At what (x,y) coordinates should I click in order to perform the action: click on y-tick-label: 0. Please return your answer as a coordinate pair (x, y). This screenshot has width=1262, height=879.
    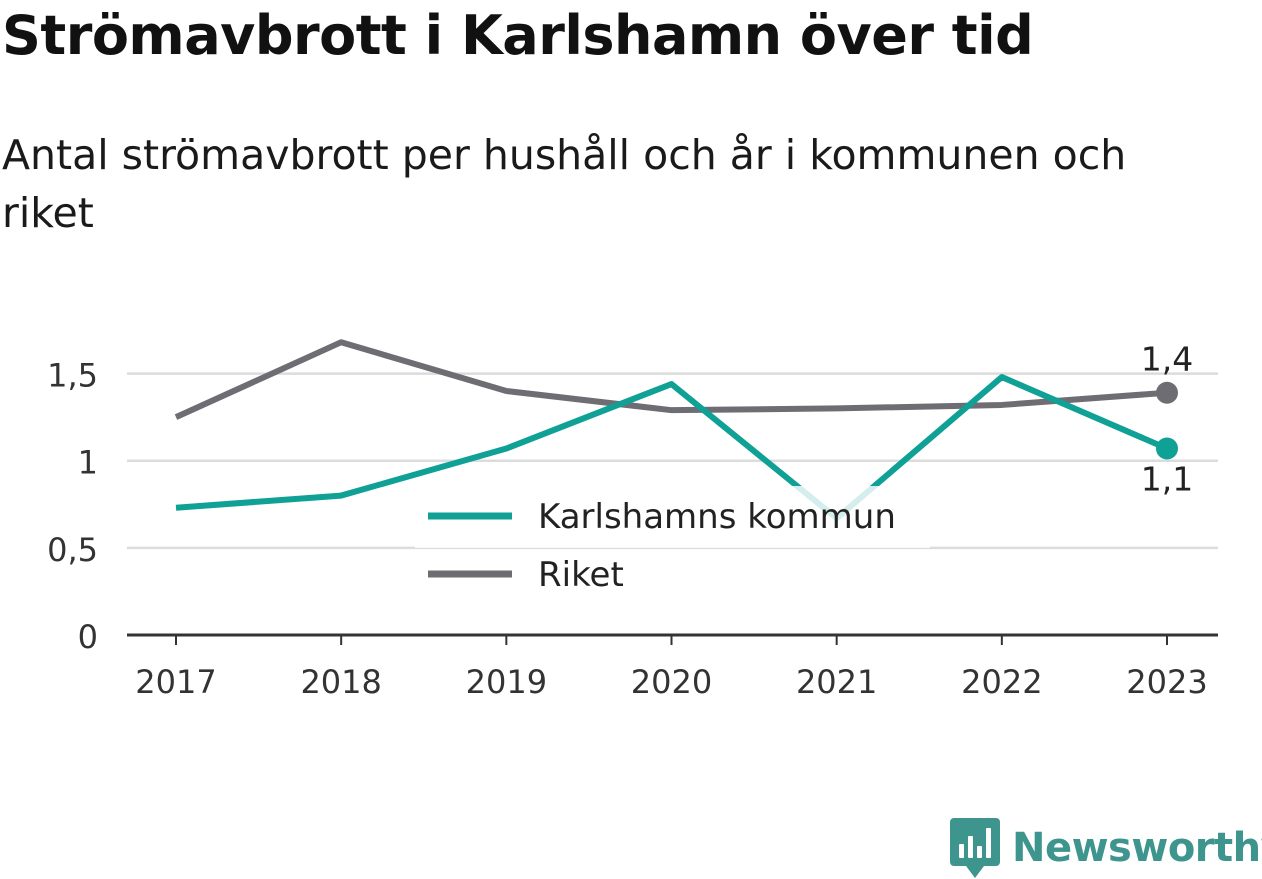
    Looking at the image, I should click on (88, 637).